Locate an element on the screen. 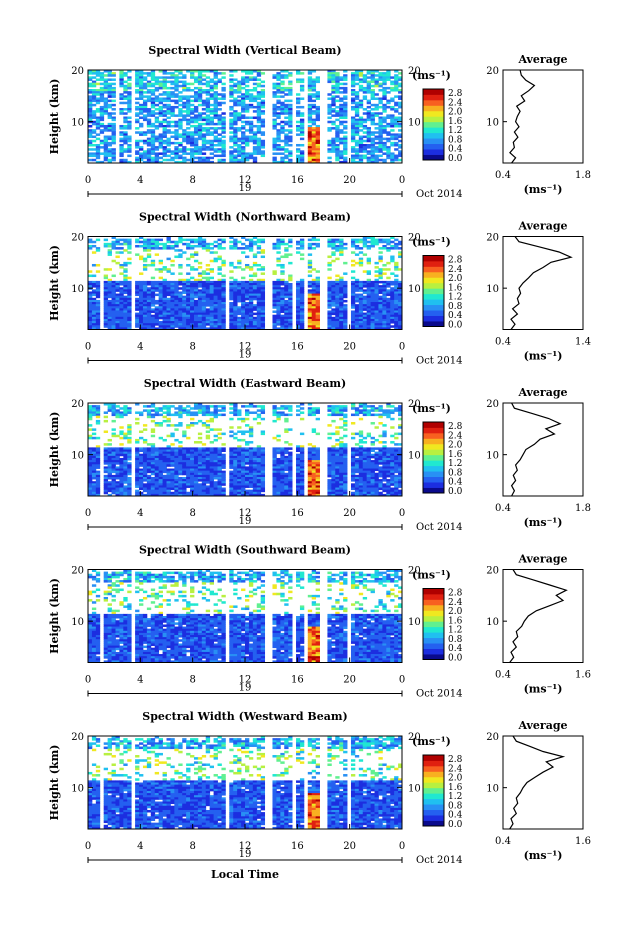 The height and width of the screenshot is (929, 623). average-x-tick-label: 1.8 is located at coordinates (583, 175).